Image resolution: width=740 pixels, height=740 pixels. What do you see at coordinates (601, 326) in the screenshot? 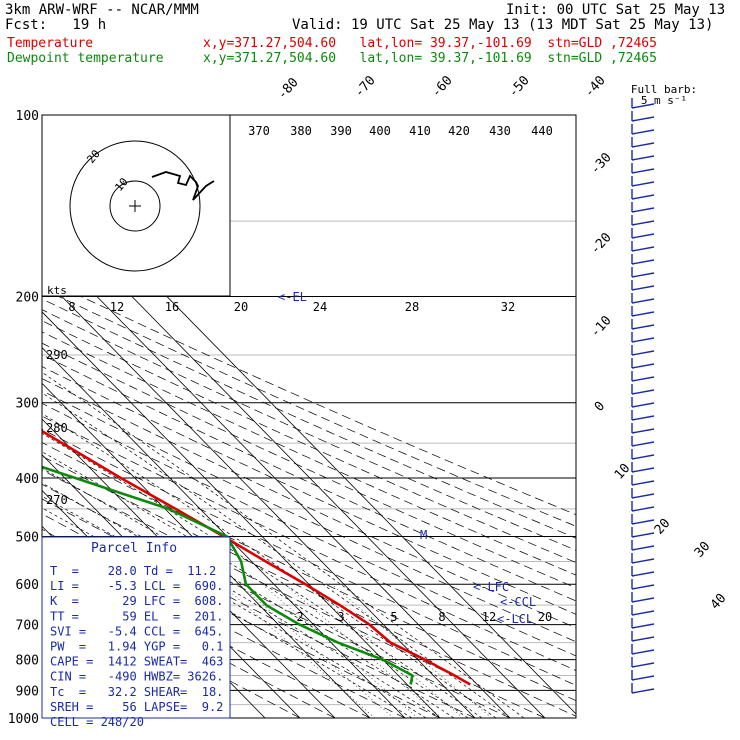
I see `isotherm-label: -10` at bounding box center [601, 326].